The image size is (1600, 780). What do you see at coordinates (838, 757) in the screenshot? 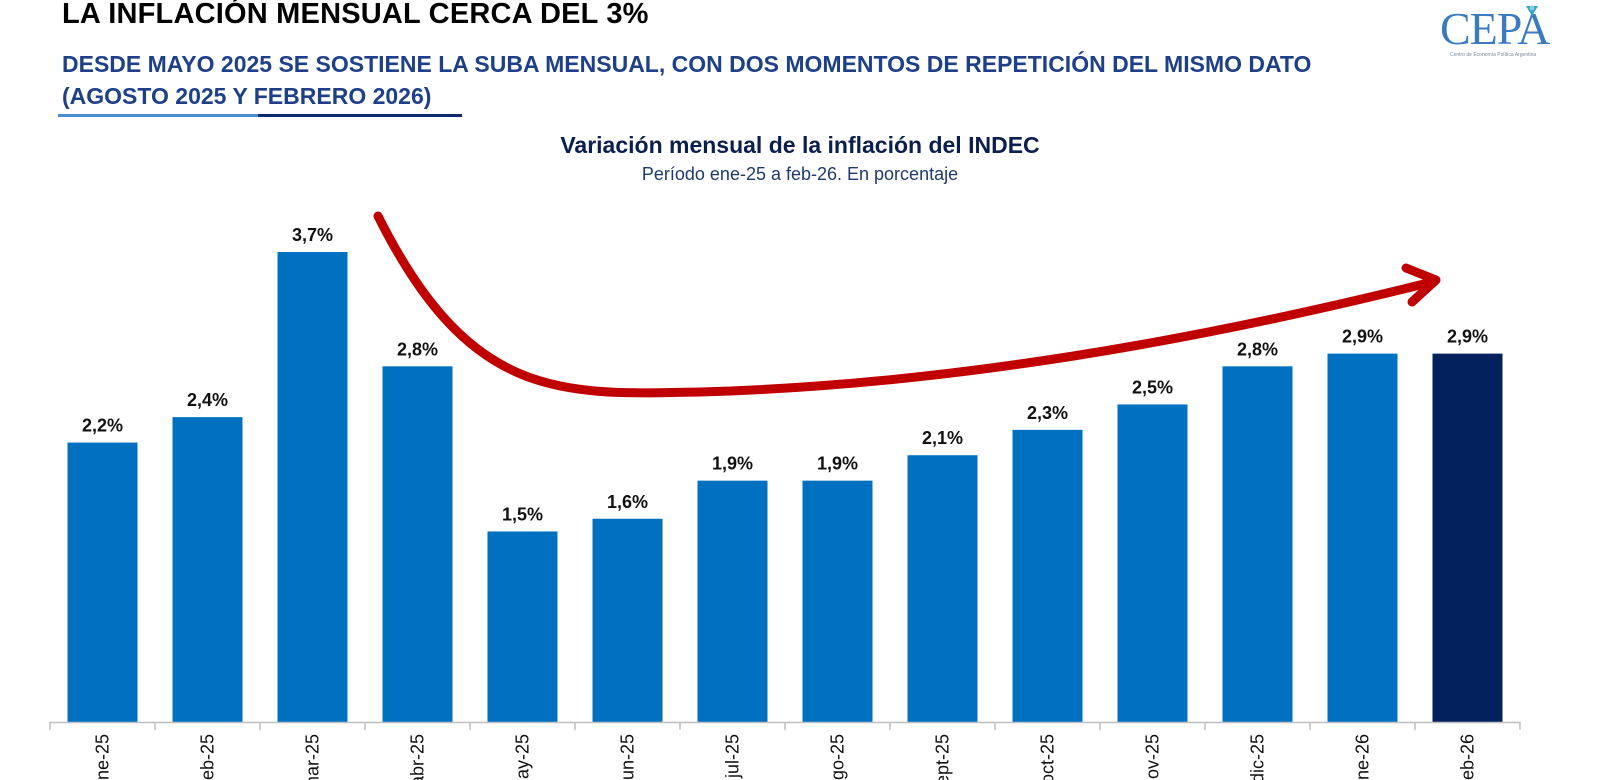
I see `x-tick-label-ago-25: ago-25` at bounding box center [838, 757].